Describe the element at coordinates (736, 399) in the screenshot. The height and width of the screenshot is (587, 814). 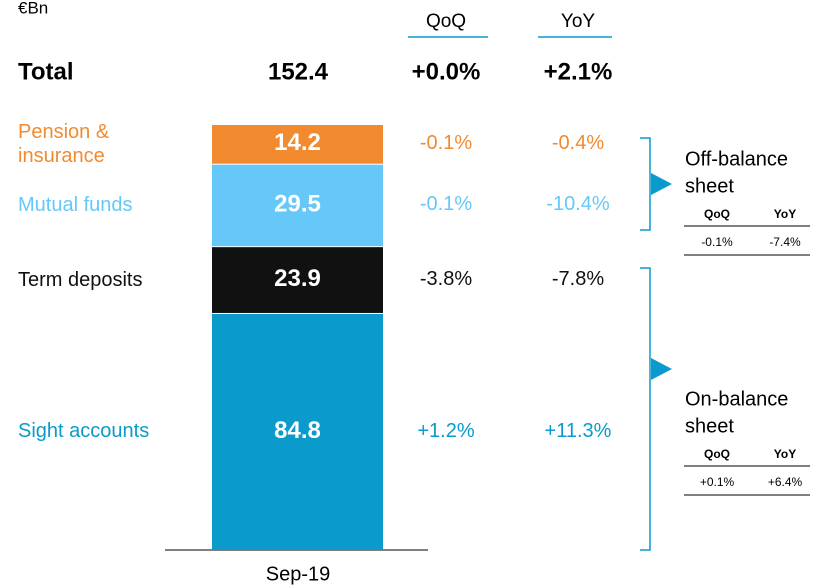
I see `group-title: On-balance` at that location.